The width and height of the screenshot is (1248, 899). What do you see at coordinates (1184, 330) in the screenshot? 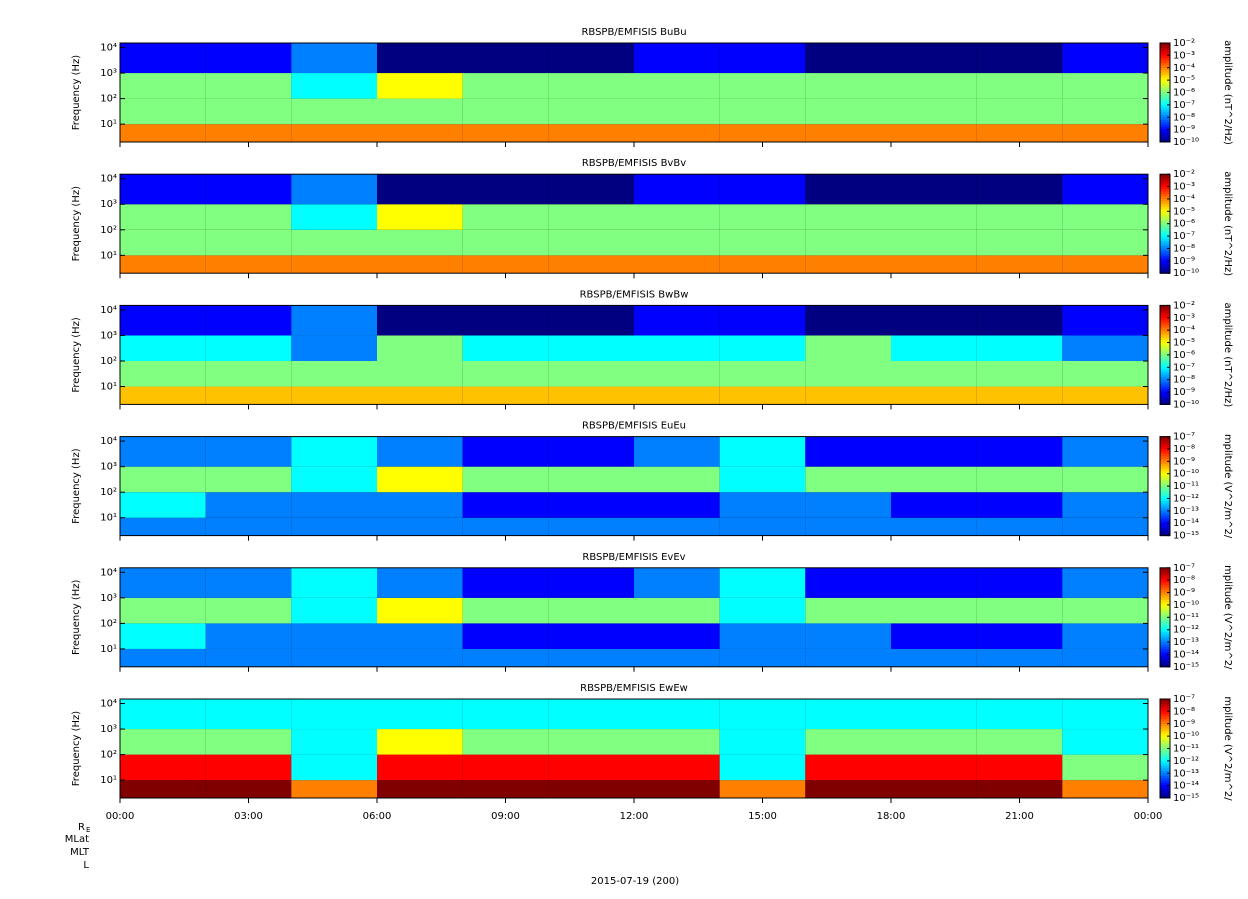
I see `colorbar-tick-label: 10⁻⁴` at bounding box center [1184, 330].